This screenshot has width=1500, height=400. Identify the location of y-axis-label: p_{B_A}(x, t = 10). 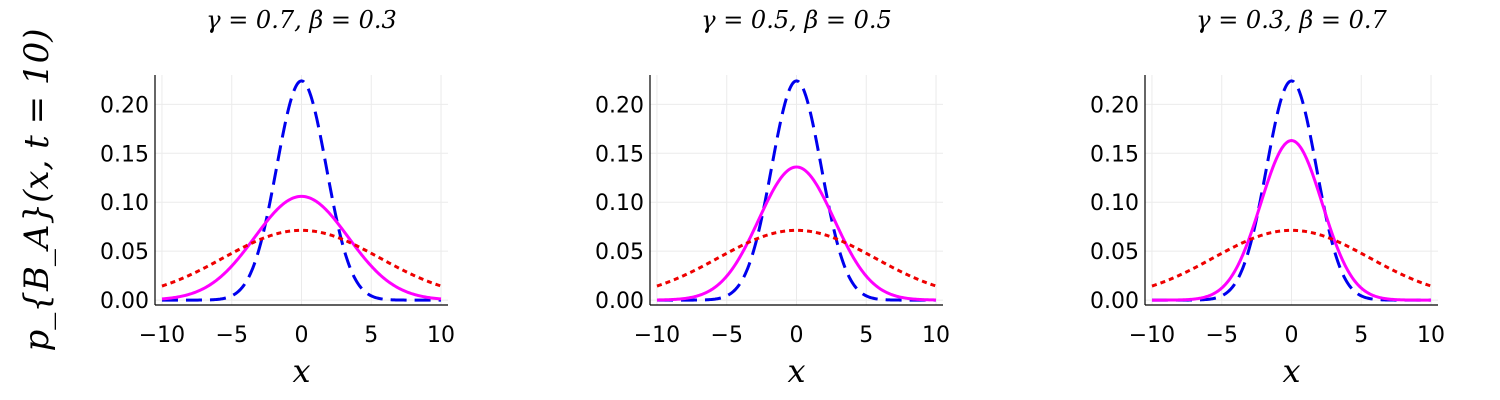
(37, 190).